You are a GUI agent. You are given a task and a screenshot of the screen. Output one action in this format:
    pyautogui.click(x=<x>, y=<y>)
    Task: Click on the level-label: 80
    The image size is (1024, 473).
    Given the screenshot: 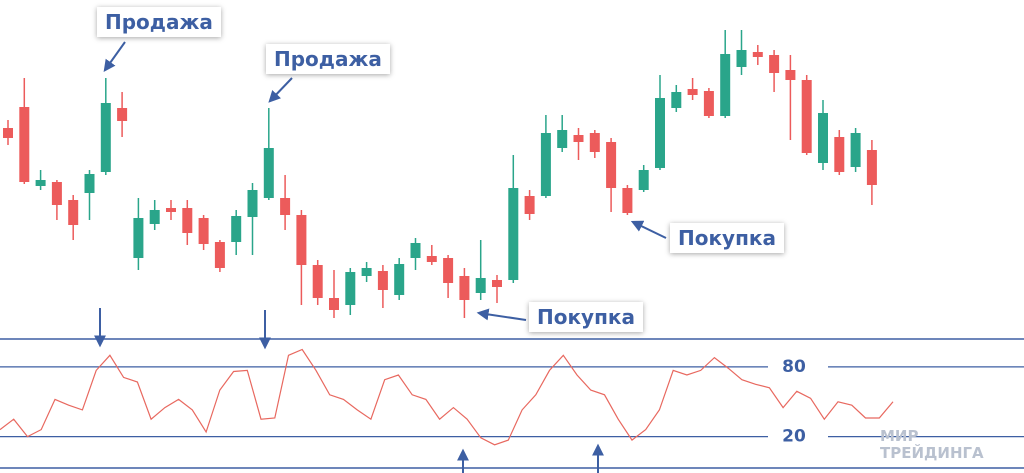 What is the action you would take?
    pyautogui.click(x=794, y=367)
    